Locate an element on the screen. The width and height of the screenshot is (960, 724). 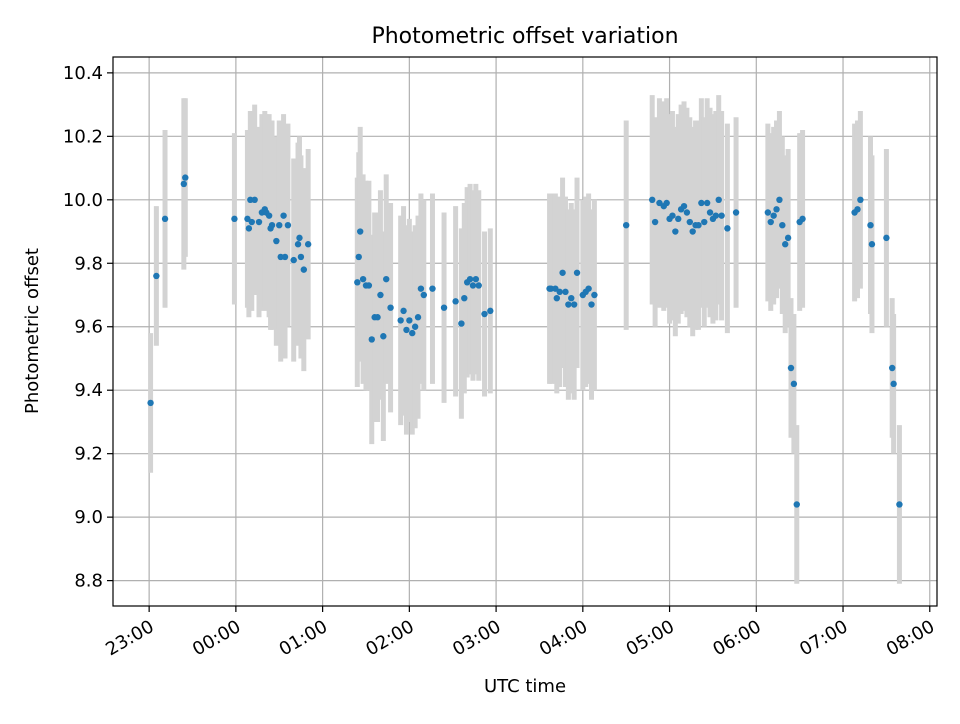
y-tick-label: 9.2 is located at coordinates (88, 454).